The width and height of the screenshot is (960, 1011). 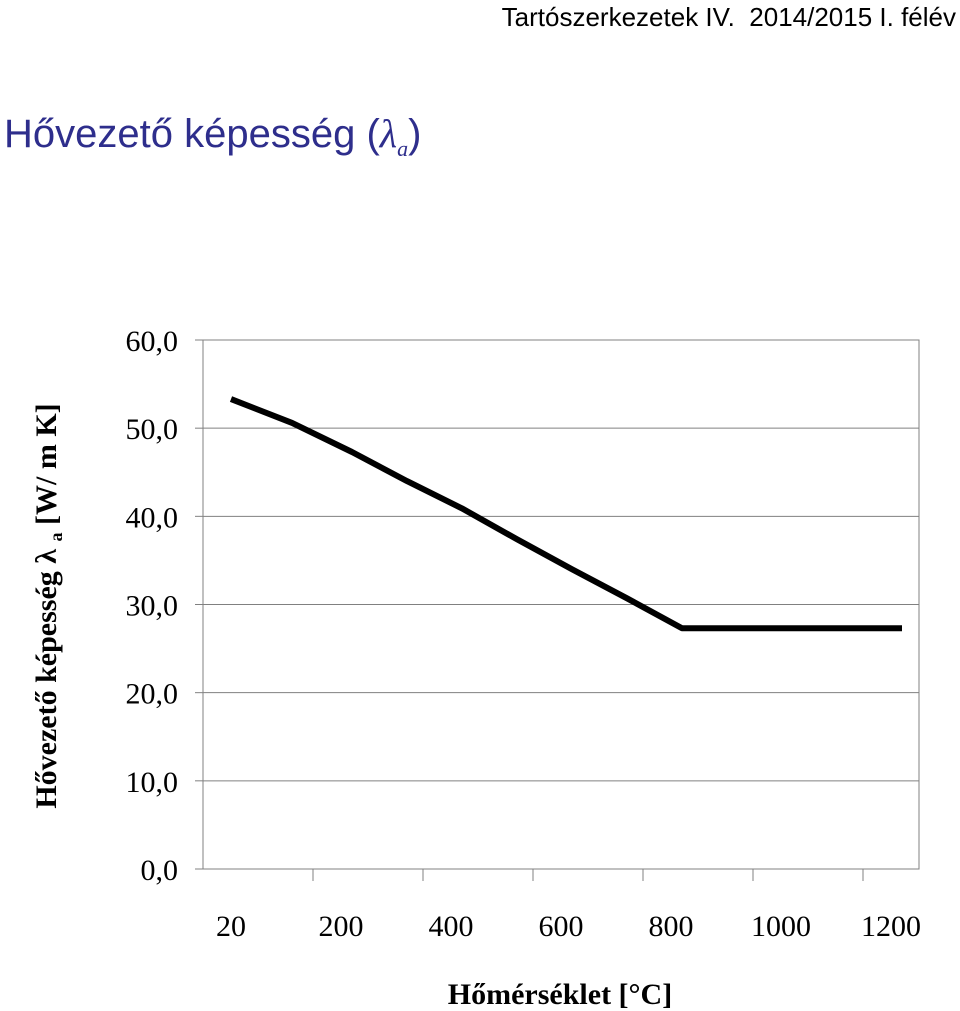 I want to click on y-axis-label: Hővezető képesség λ a [W/ m K], so click(x=49, y=605).